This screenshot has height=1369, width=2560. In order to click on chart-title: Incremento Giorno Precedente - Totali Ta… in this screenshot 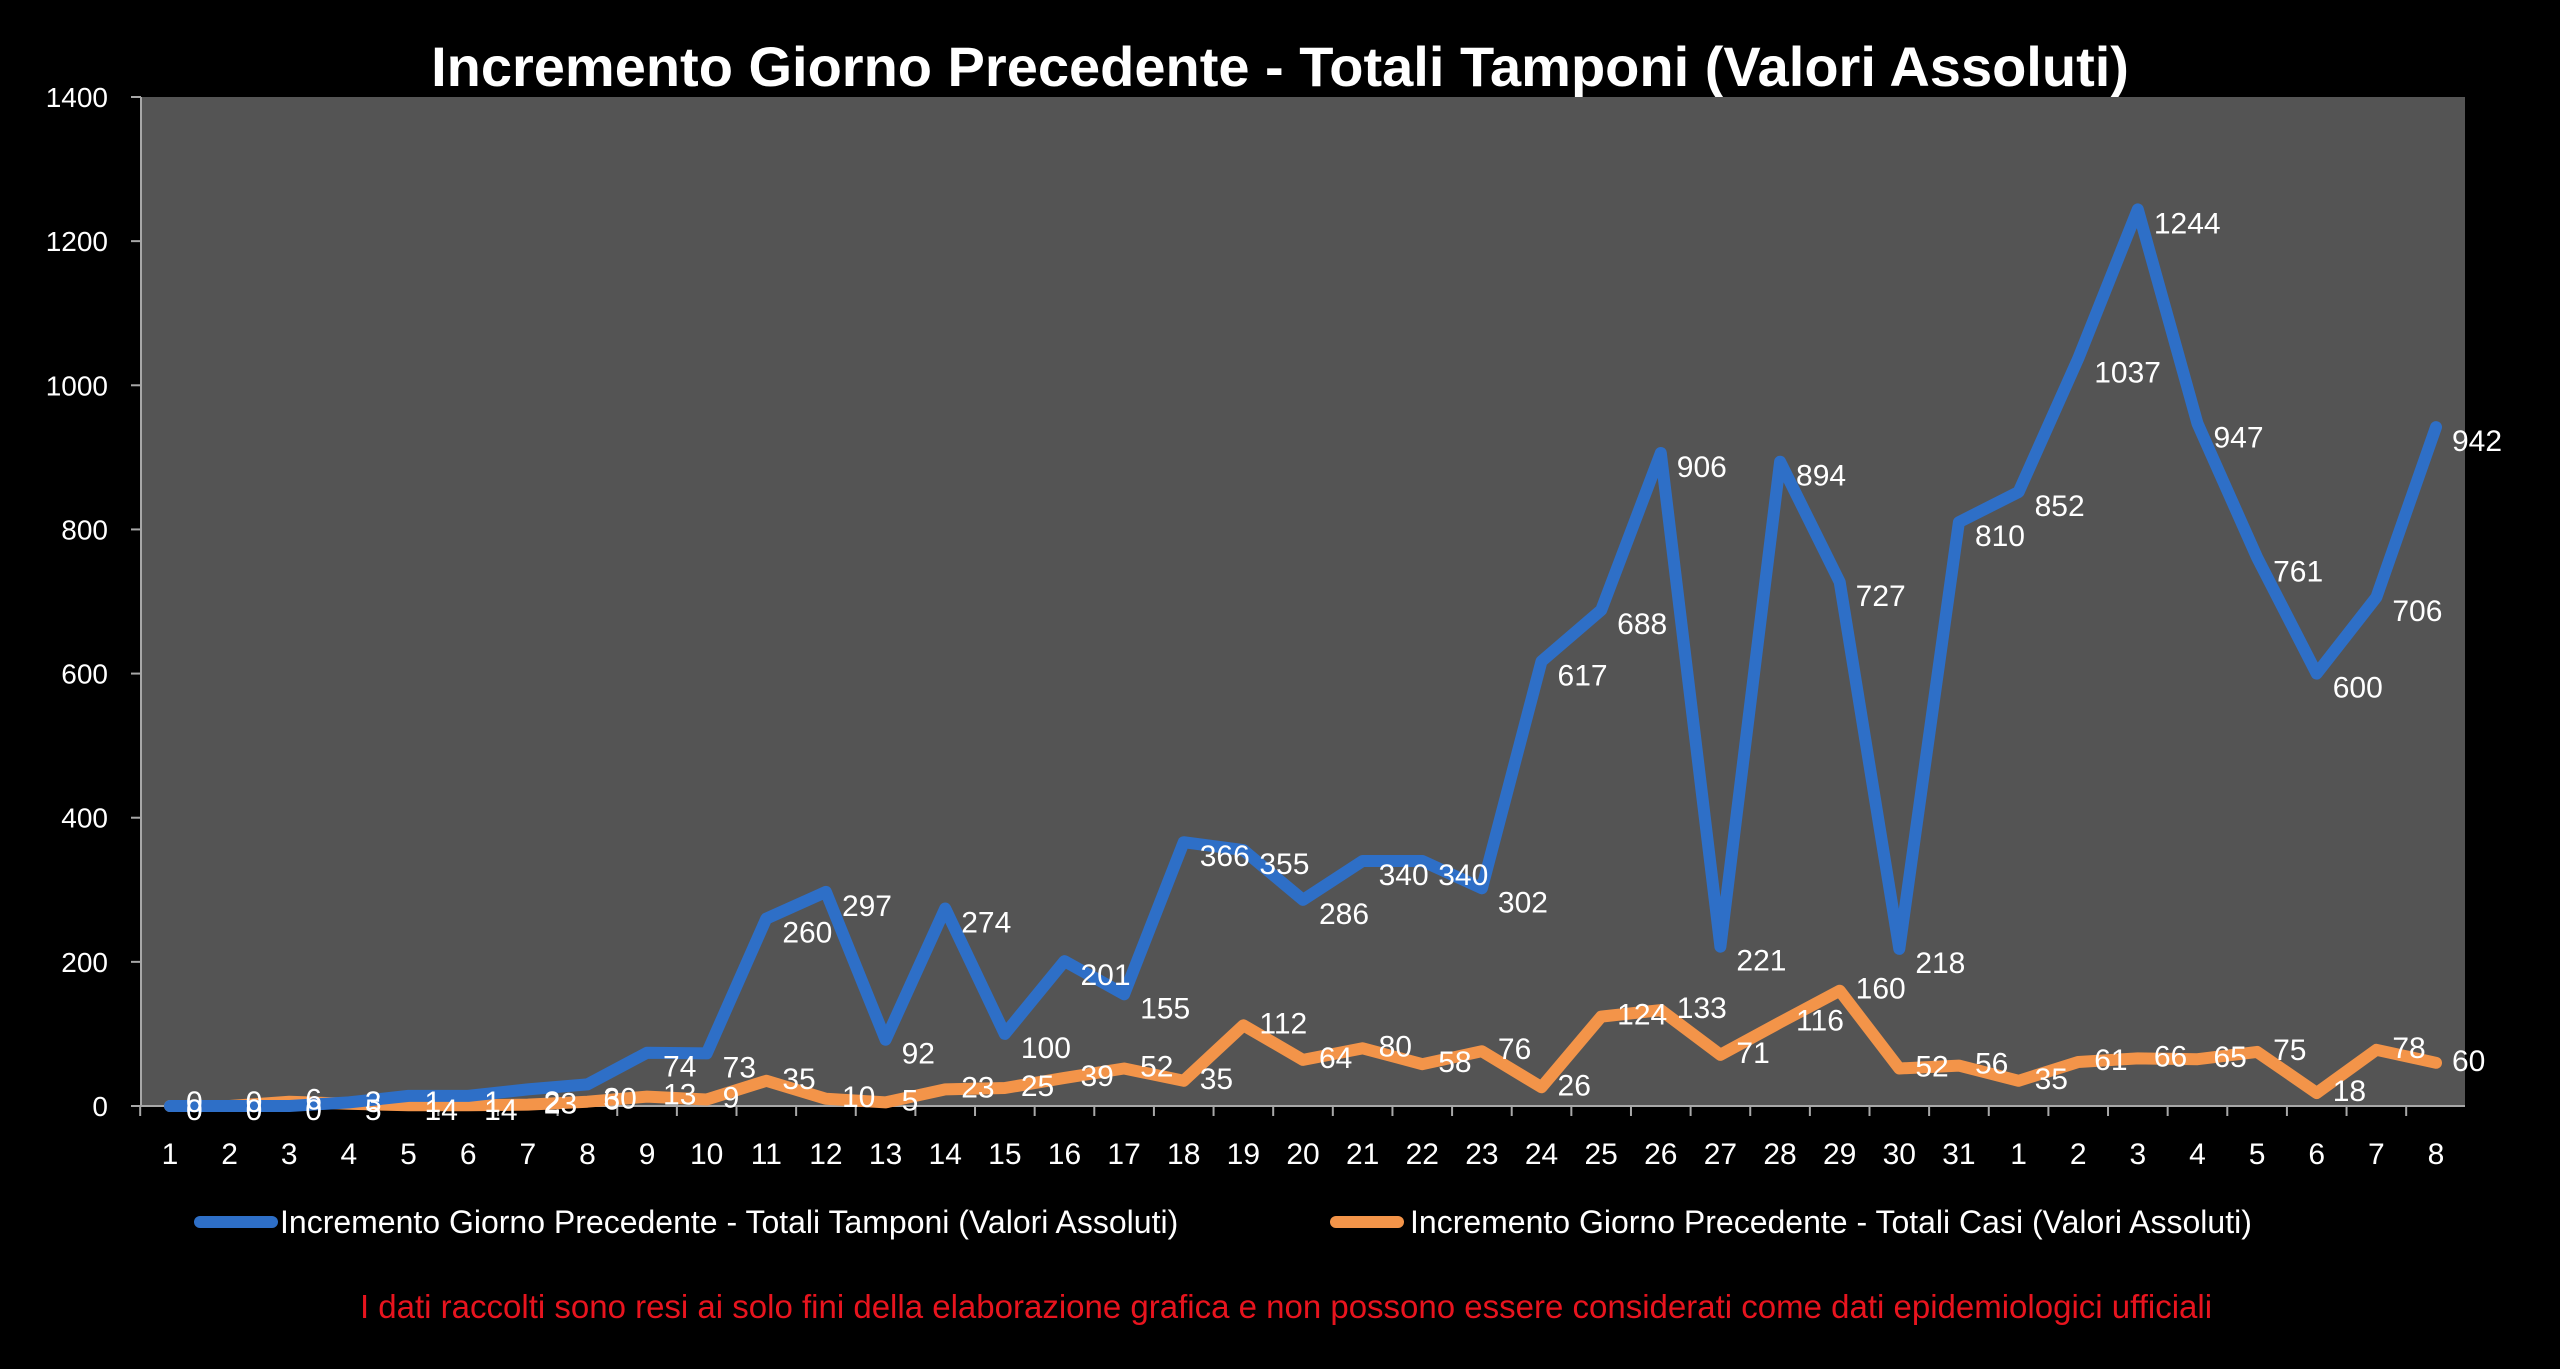, I will do `click(1280, 66)`.